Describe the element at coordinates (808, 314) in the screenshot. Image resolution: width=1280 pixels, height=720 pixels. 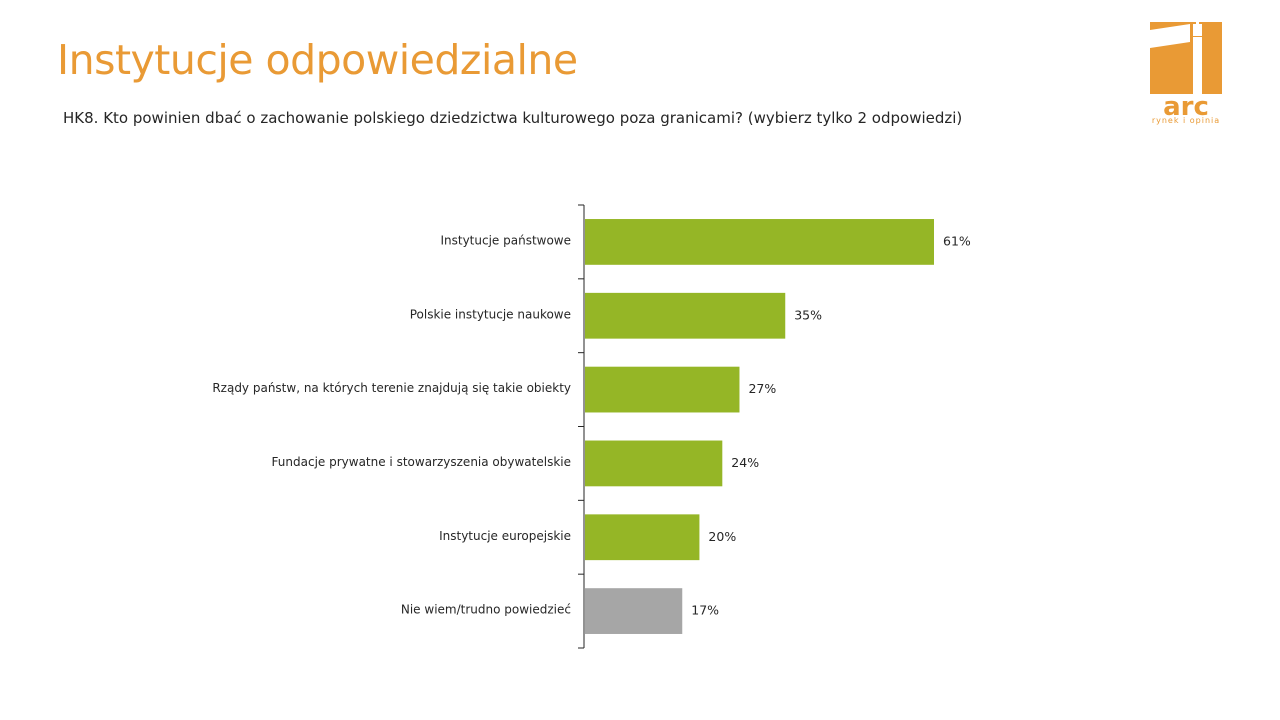
I see `value-label: 35%` at that location.